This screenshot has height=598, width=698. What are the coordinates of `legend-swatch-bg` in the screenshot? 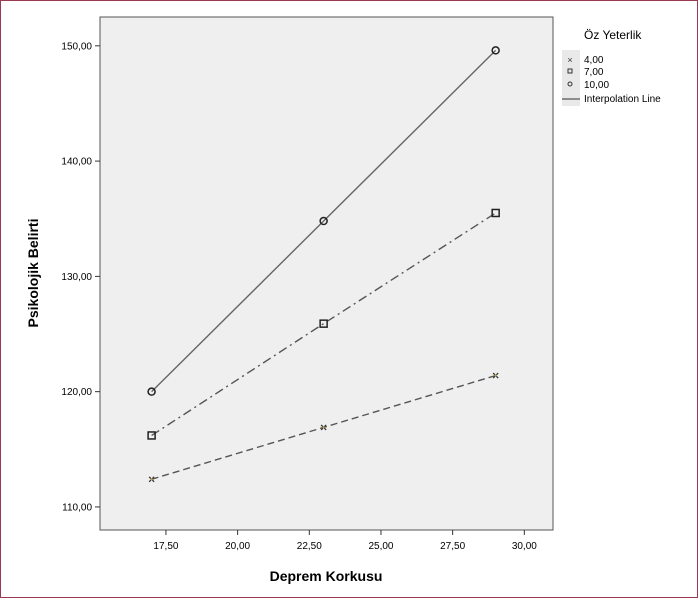 It's located at (571, 78).